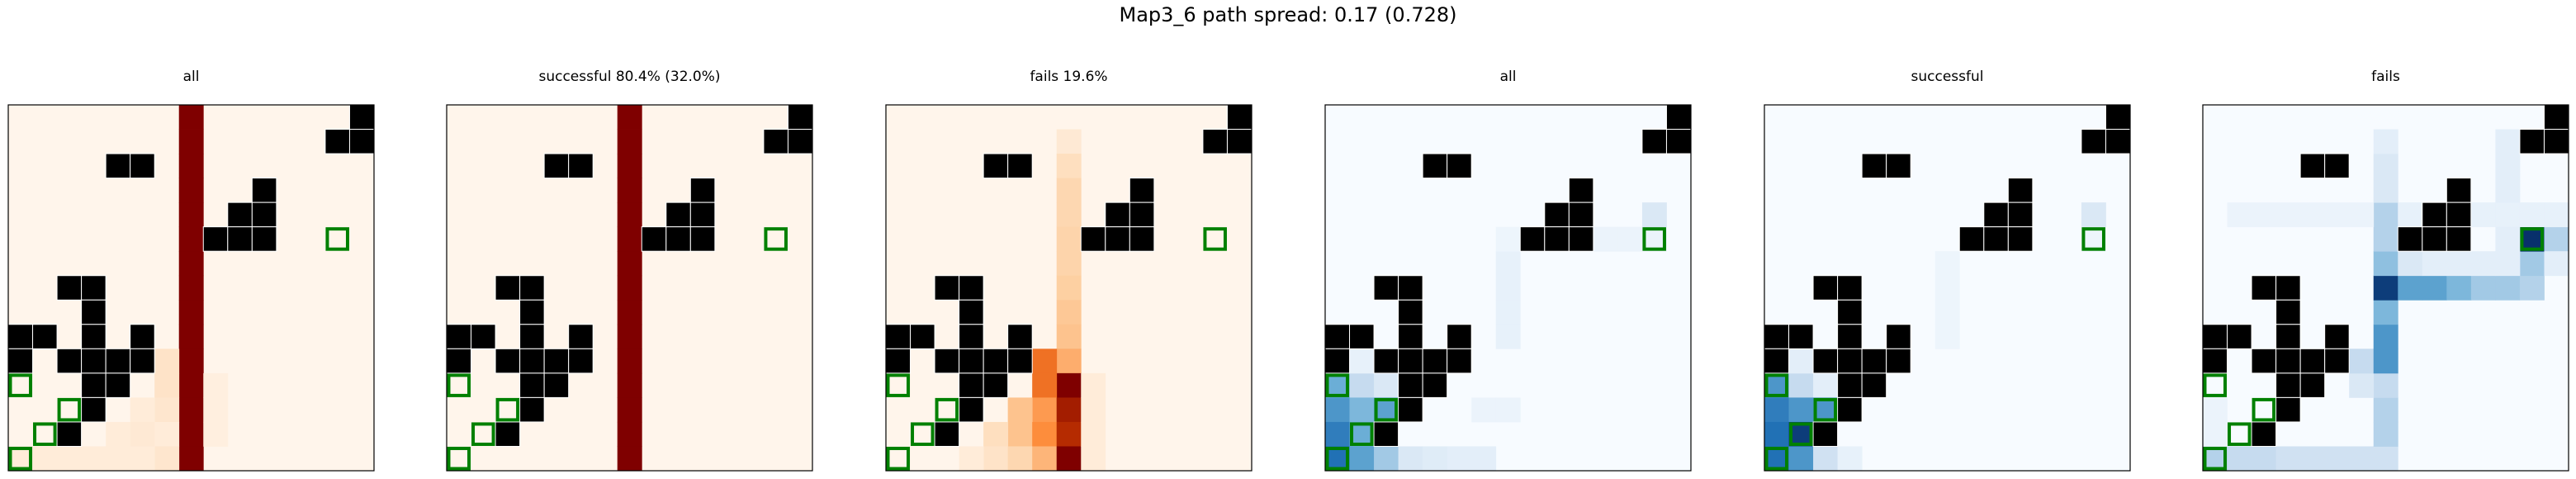 This screenshot has height=479, width=2576. I want to click on panel-title: fails, so click(2385, 77).